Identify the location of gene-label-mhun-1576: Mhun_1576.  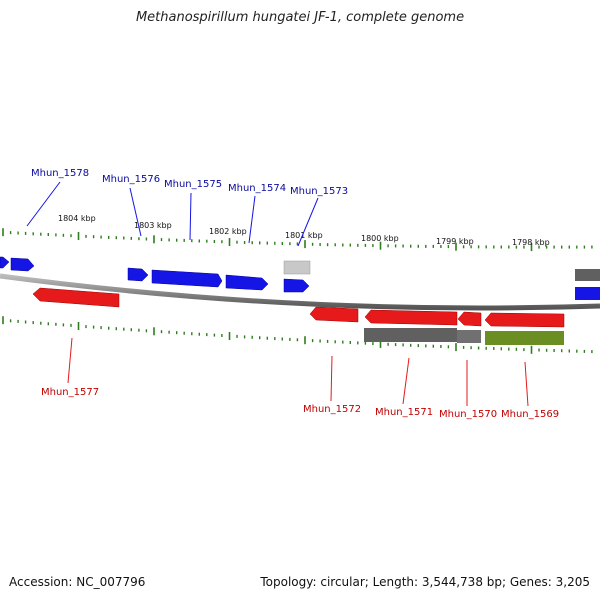
(131, 179).